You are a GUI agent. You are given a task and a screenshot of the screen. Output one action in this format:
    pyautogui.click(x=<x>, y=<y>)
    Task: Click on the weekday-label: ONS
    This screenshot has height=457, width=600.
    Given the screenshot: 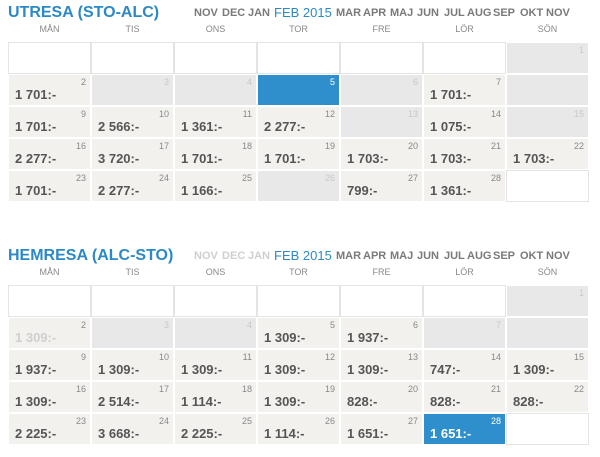 What is the action you would take?
    pyautogui.click(x=215, y=29)
    